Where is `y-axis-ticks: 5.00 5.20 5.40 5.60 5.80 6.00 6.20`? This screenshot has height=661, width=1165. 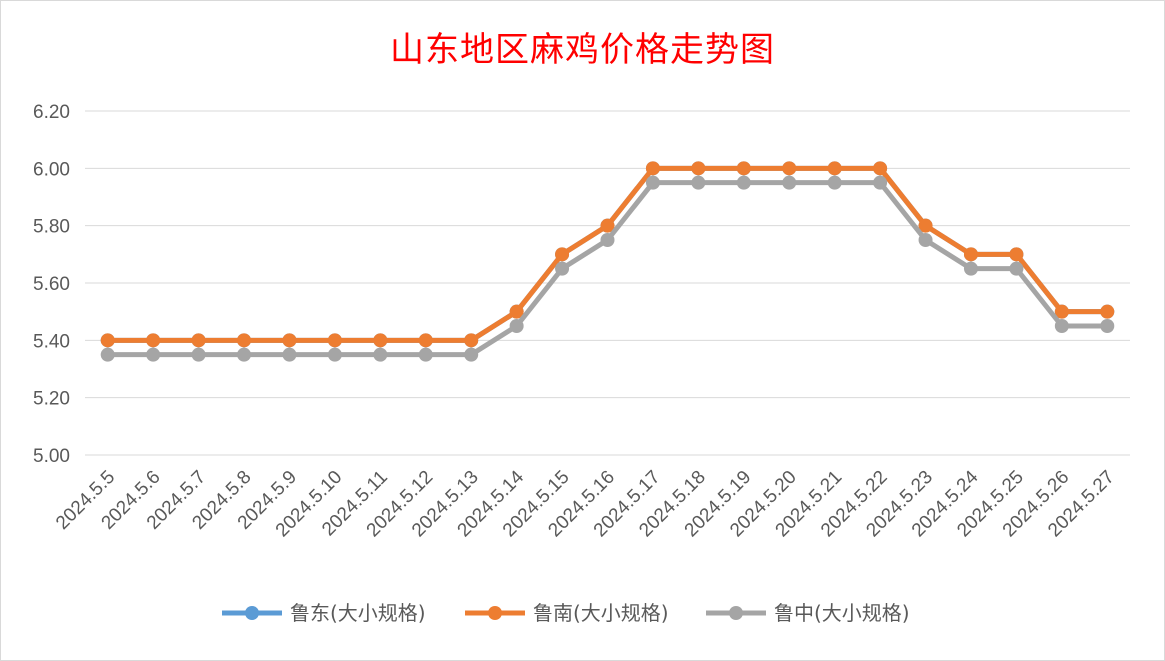
y-axis-ticks: 5.00 5.20 5.40 5.60 5.80 6.00 6.20 is located at coordinates (51, 284).